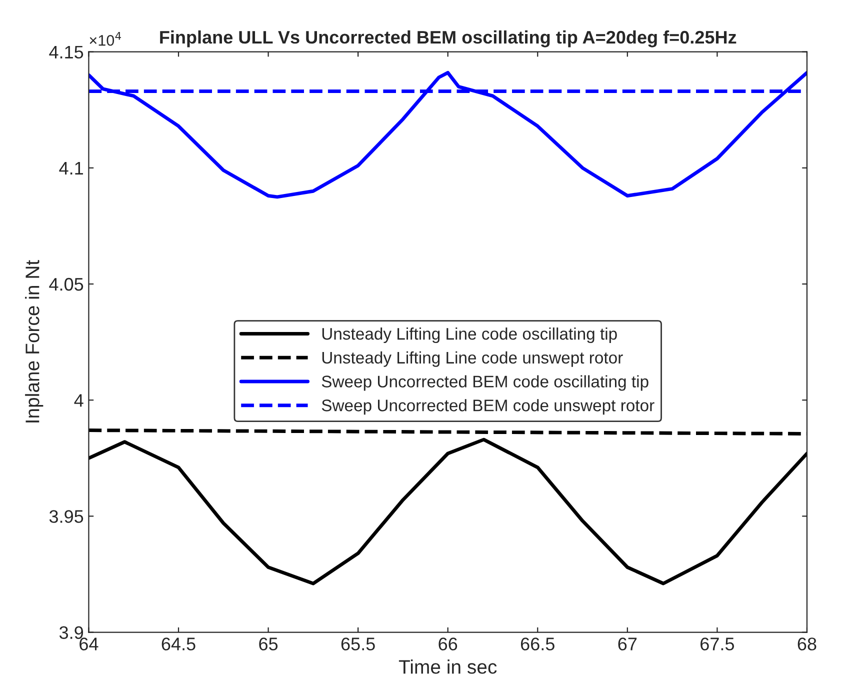 The height and width of the screenshot is (691, 845). What do you see at coordinates (448, 39) in the screenshot?
I see `chart-title: Finplane ULL Vs Uncorrected BEM oscillating tip A=20deg f=0.25Hz` at bounding box center [448, 39].